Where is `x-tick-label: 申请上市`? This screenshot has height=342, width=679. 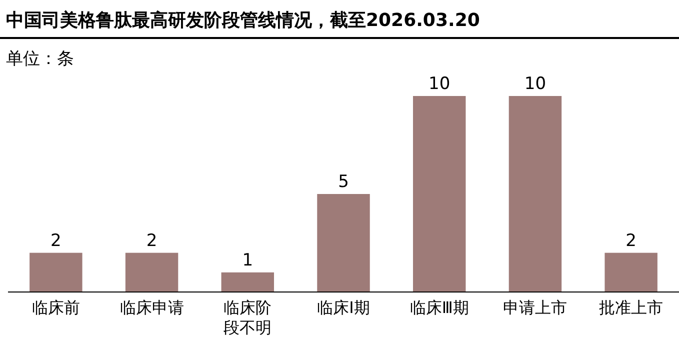 x-tick-label: 申请上市 is located at coordinates (535, 307).